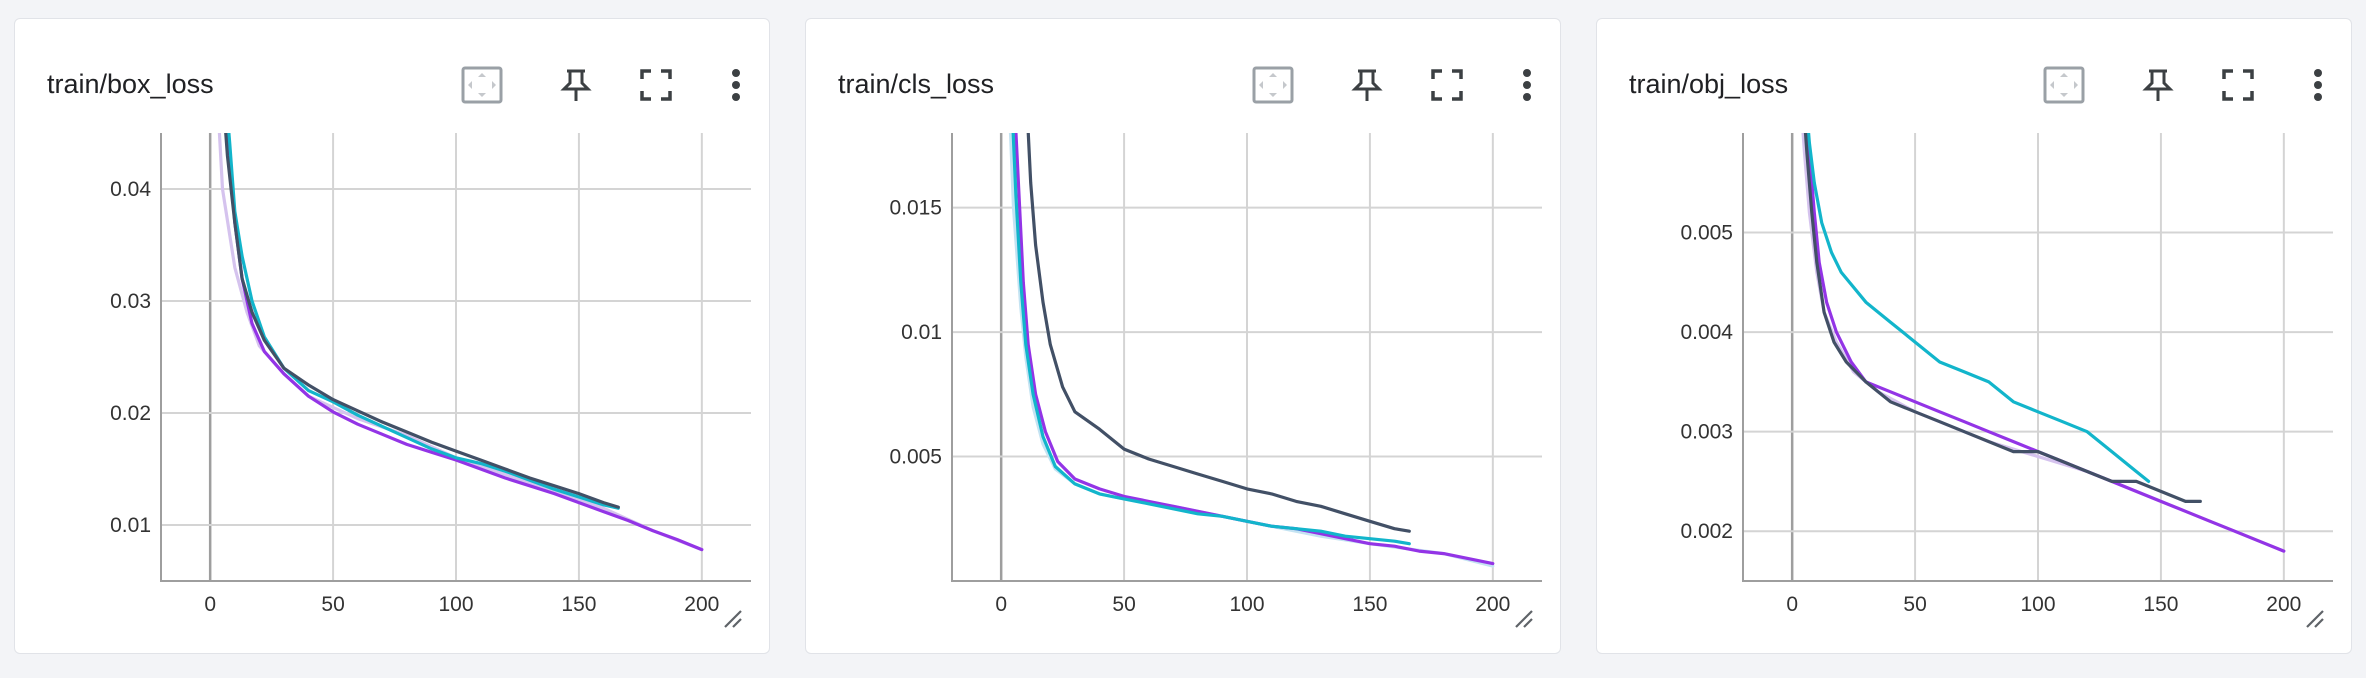 The width and height of the screenshot is (2366, 678). What do you see at coordinates (916, 84) in the screenshot?
I see `chart-title: train/cls_loss` at bounding box center [916, 84].